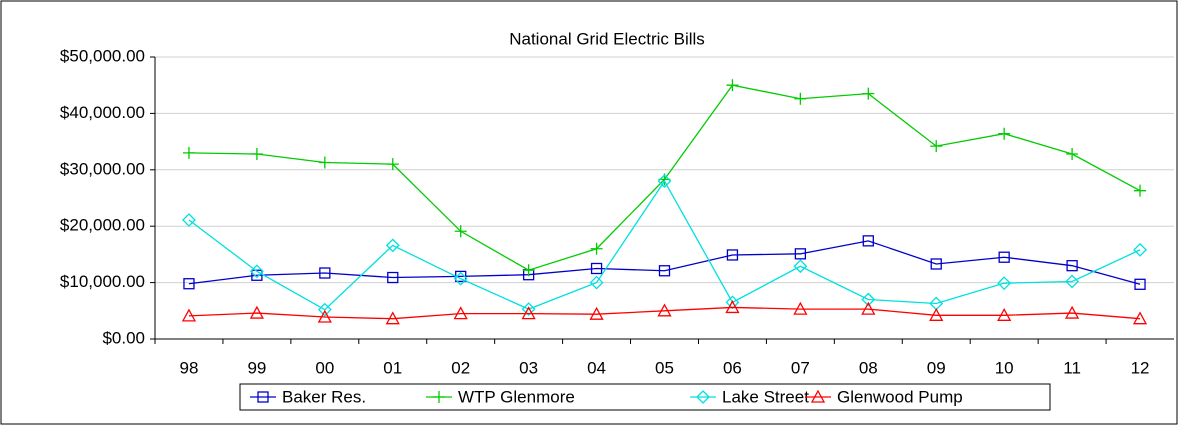  Describe the element at coordinates (732, 367) in the screenshot. I see `x-tick-label: 06` at that location.